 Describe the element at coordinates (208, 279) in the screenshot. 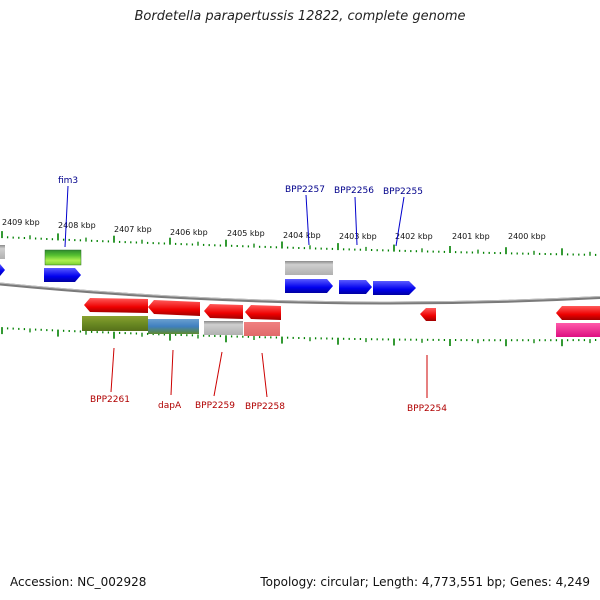

I see `forward-genes` at that location.